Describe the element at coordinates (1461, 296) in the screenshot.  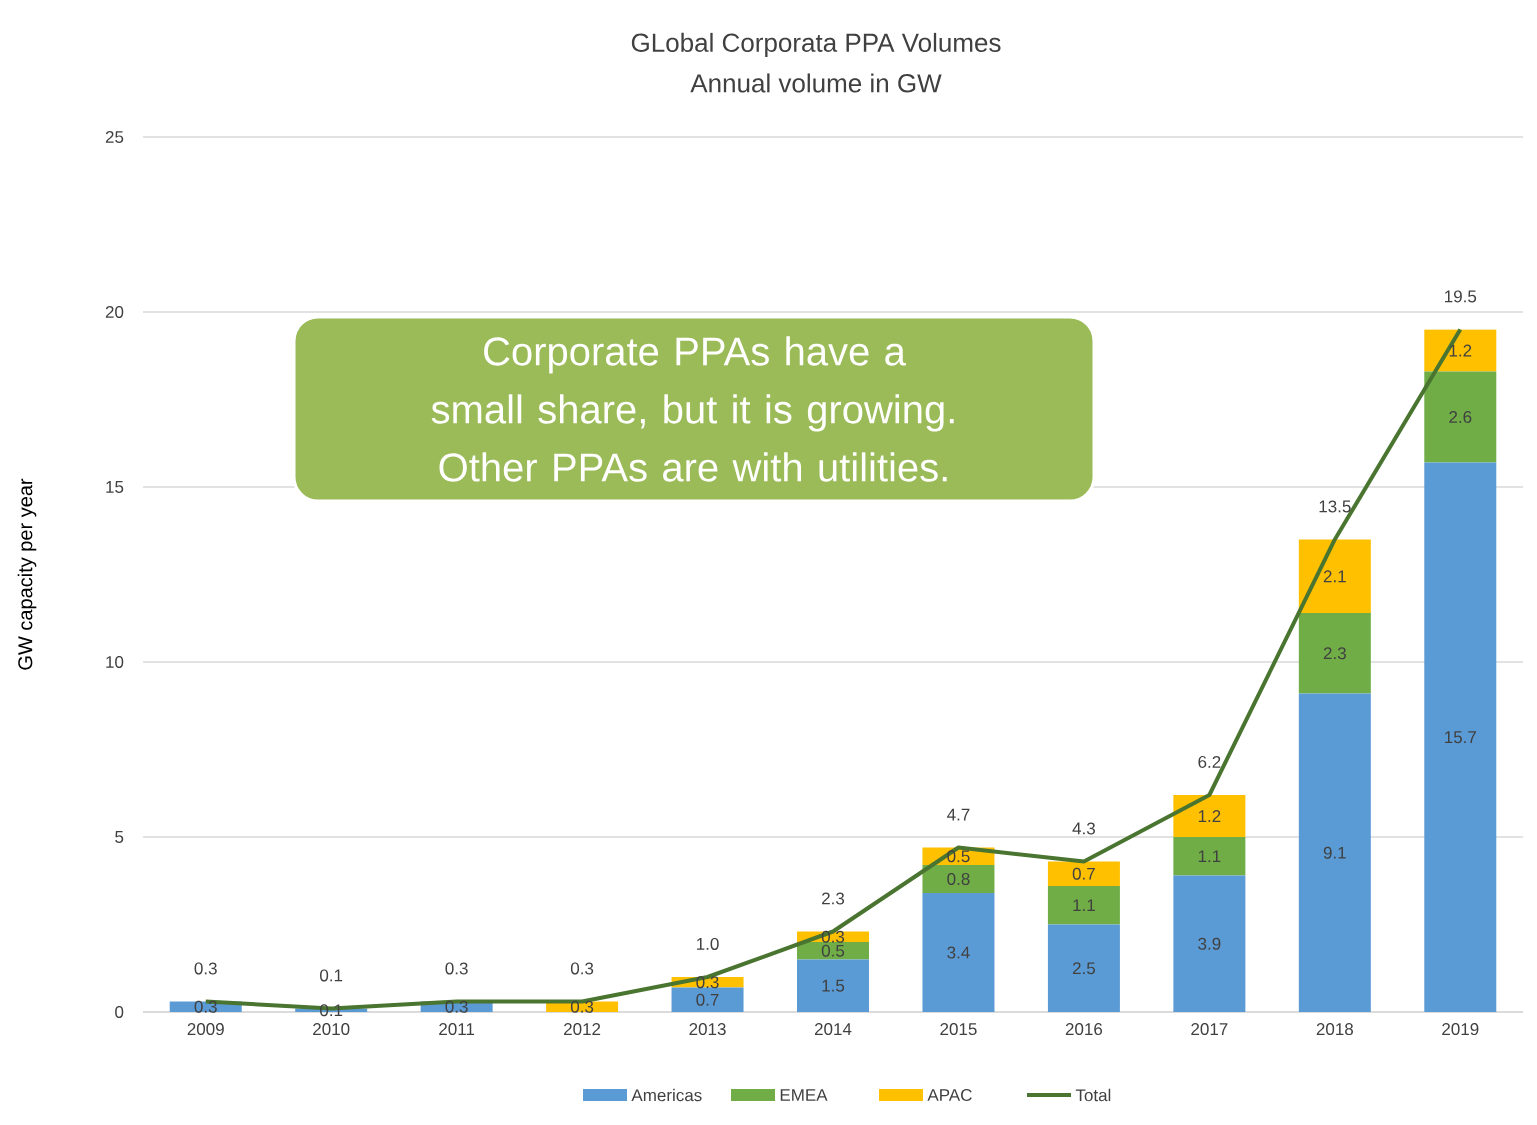
I see `data-label: 19.5` at that location.